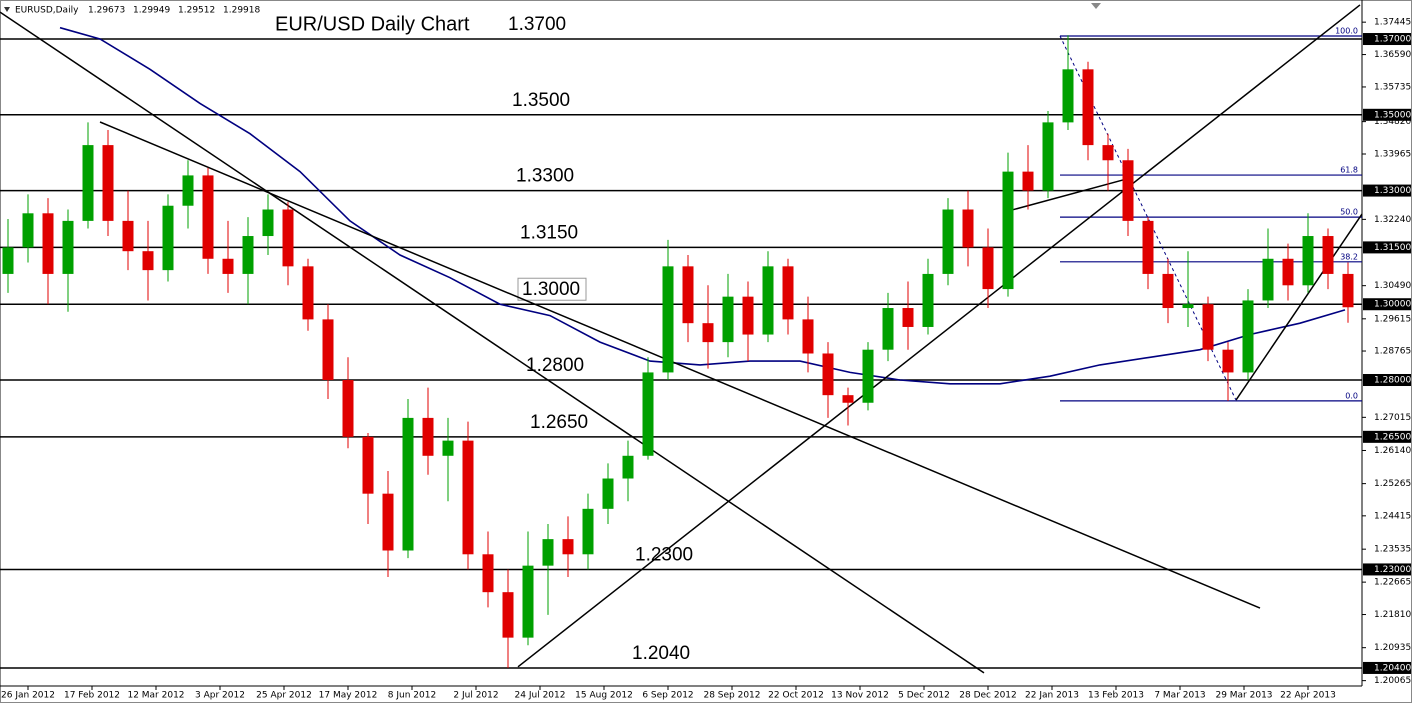 This screenshot has width=1412, height=703. Describe the element at coordinates (151, 11) in the screenshot. I see `header-price: 1.29949` at that location.